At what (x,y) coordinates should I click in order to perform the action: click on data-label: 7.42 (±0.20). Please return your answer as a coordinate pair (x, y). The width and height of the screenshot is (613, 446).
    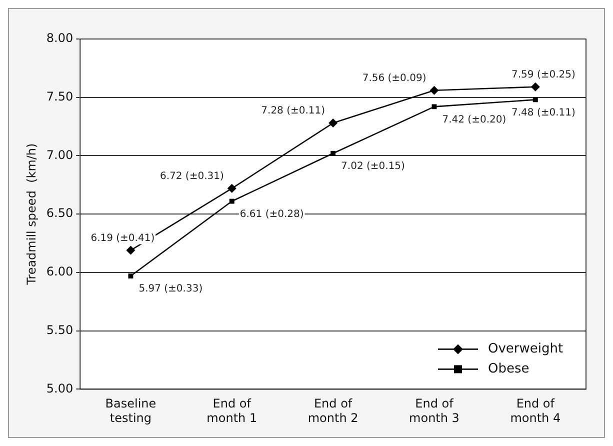
    Looking at the image, I should click on (474, 120).